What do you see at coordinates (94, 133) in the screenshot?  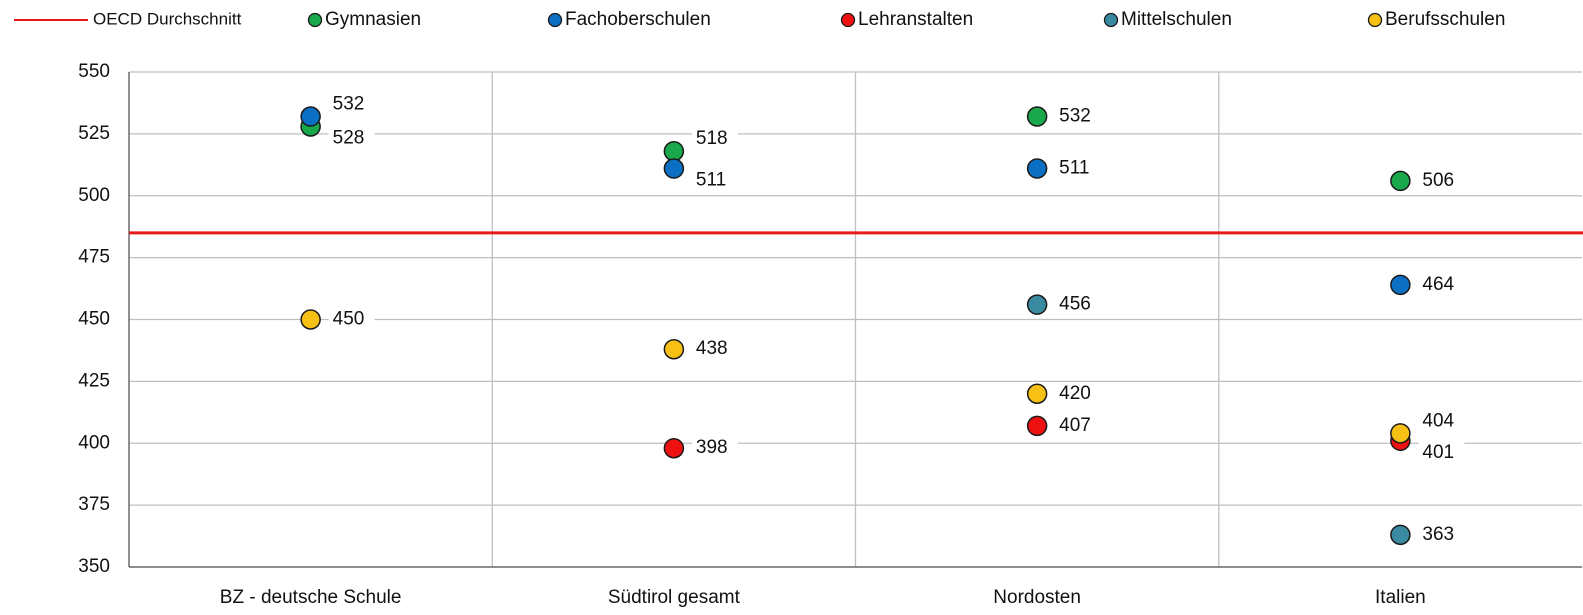 I see `y-tick-label: 525` at bounding box center [94, 133].